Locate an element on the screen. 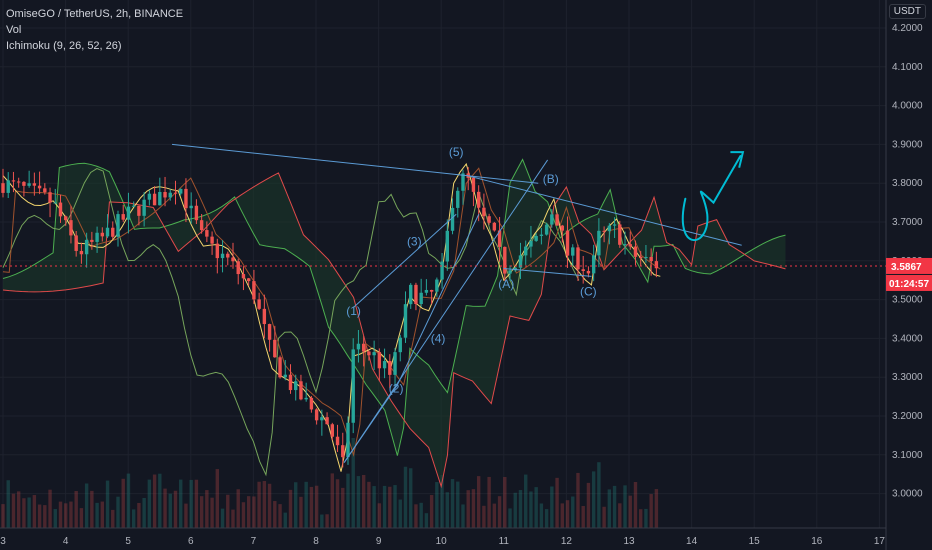 This screenshot has width=932, height=550. x-tick-label: 7 is located at coordinates (254, 541).